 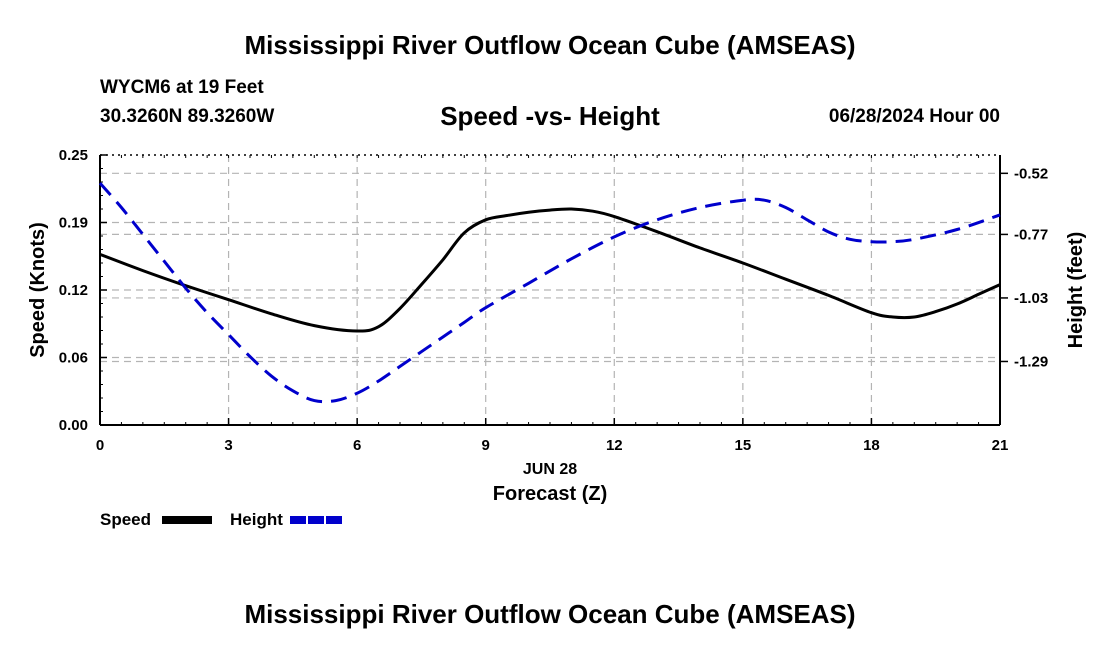 What do you see at coordinates (357, 445) in the screenshot?
I see `x-tick-label: 6` at bounding box center [357, 445].